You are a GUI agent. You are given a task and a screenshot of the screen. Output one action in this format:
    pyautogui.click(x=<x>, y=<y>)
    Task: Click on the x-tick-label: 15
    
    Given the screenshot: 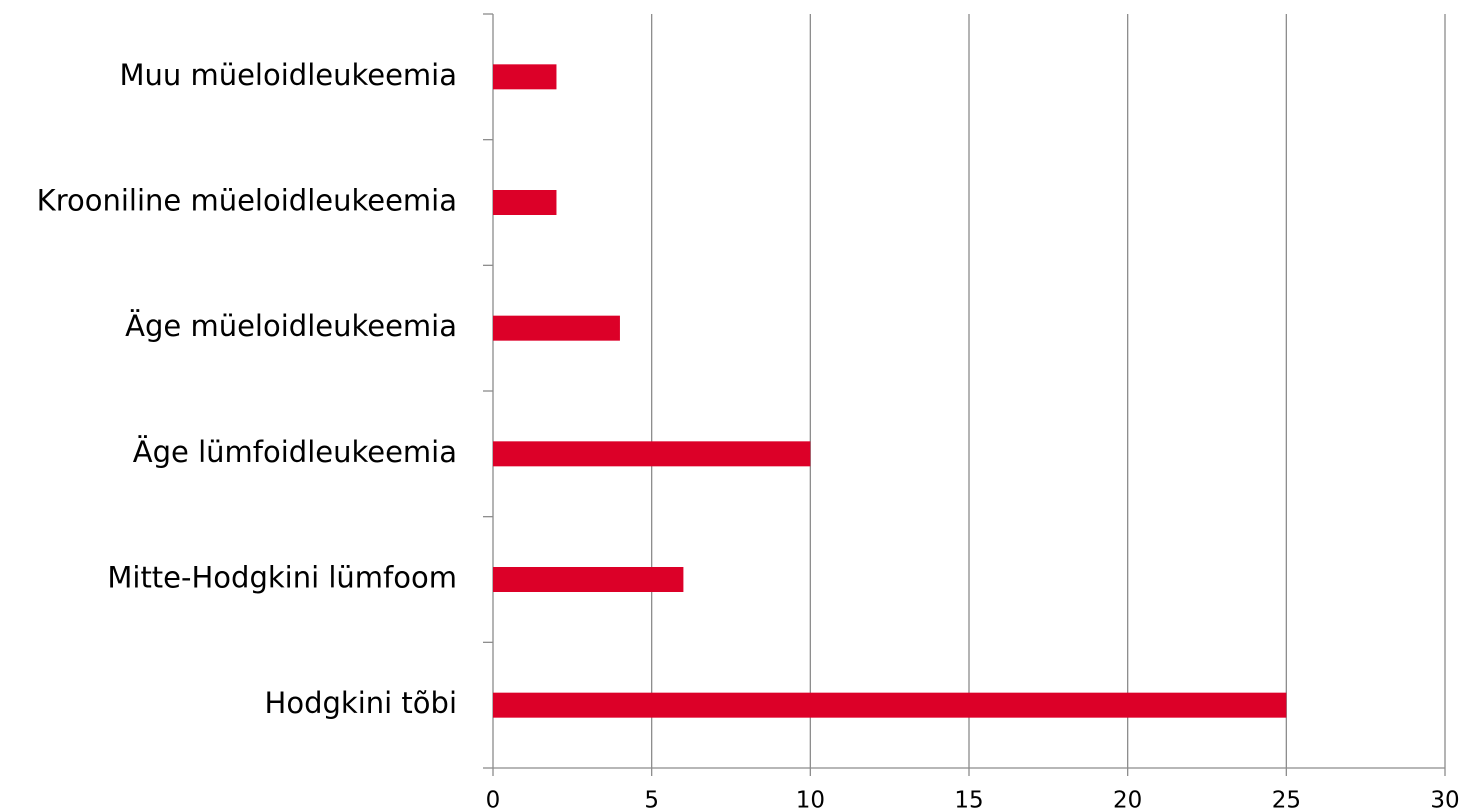 What is the action you would take?
    pyautogui.click(x=968, y=800)
    